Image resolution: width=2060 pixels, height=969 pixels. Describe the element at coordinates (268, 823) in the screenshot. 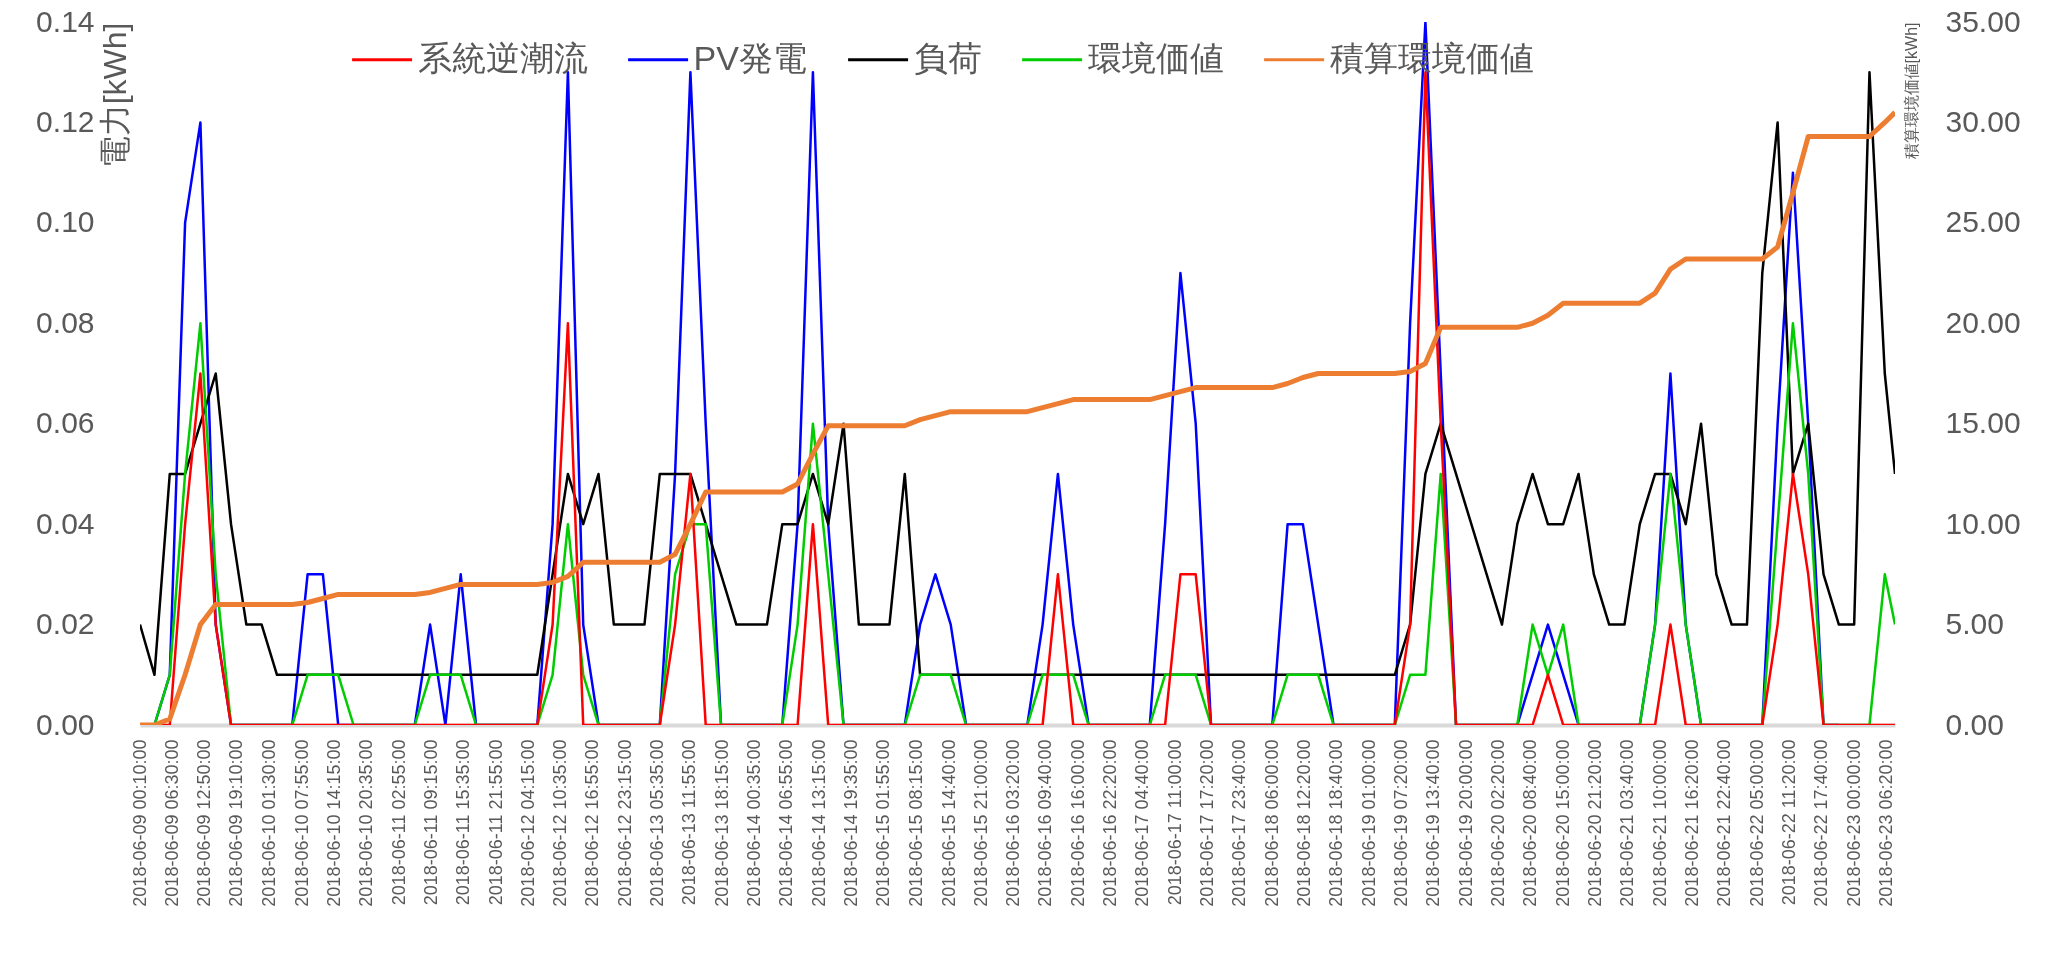

I see `x-tick-label: 2018-06-10 01:30:00` at that location.